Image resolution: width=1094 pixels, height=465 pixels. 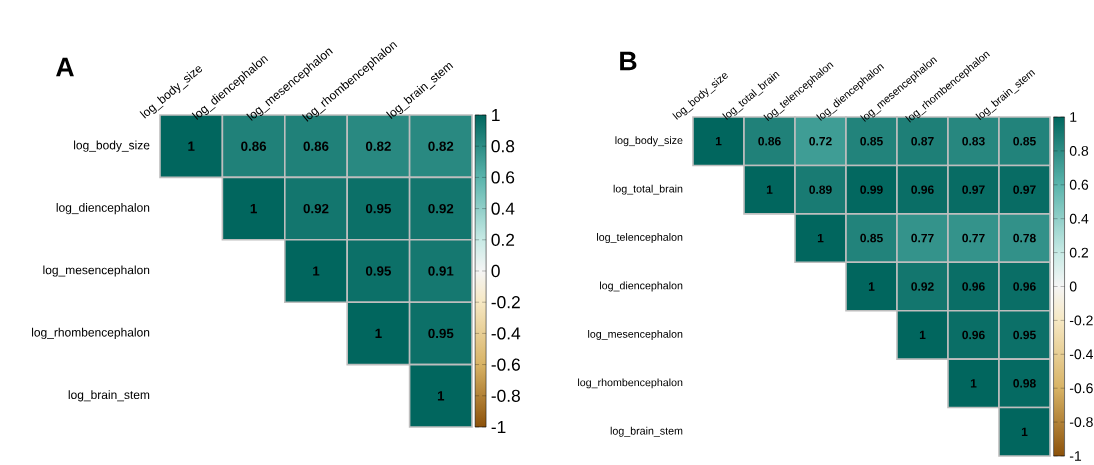 I want to click on chart-title: B, so click(x=628, y=61).